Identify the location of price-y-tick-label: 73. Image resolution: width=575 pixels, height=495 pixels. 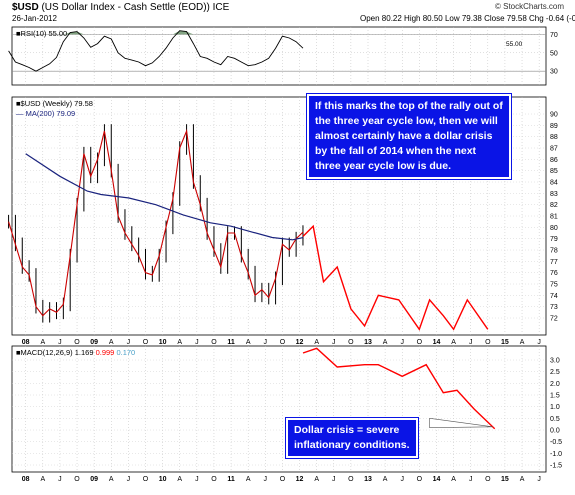
(554, 307).